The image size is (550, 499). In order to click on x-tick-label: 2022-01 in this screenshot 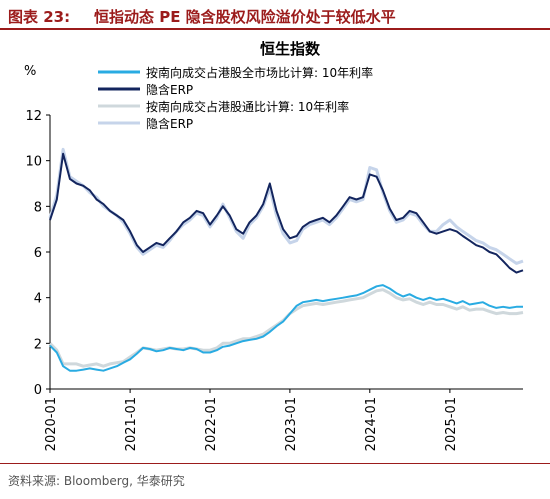, I will do `click(211, 424)`.